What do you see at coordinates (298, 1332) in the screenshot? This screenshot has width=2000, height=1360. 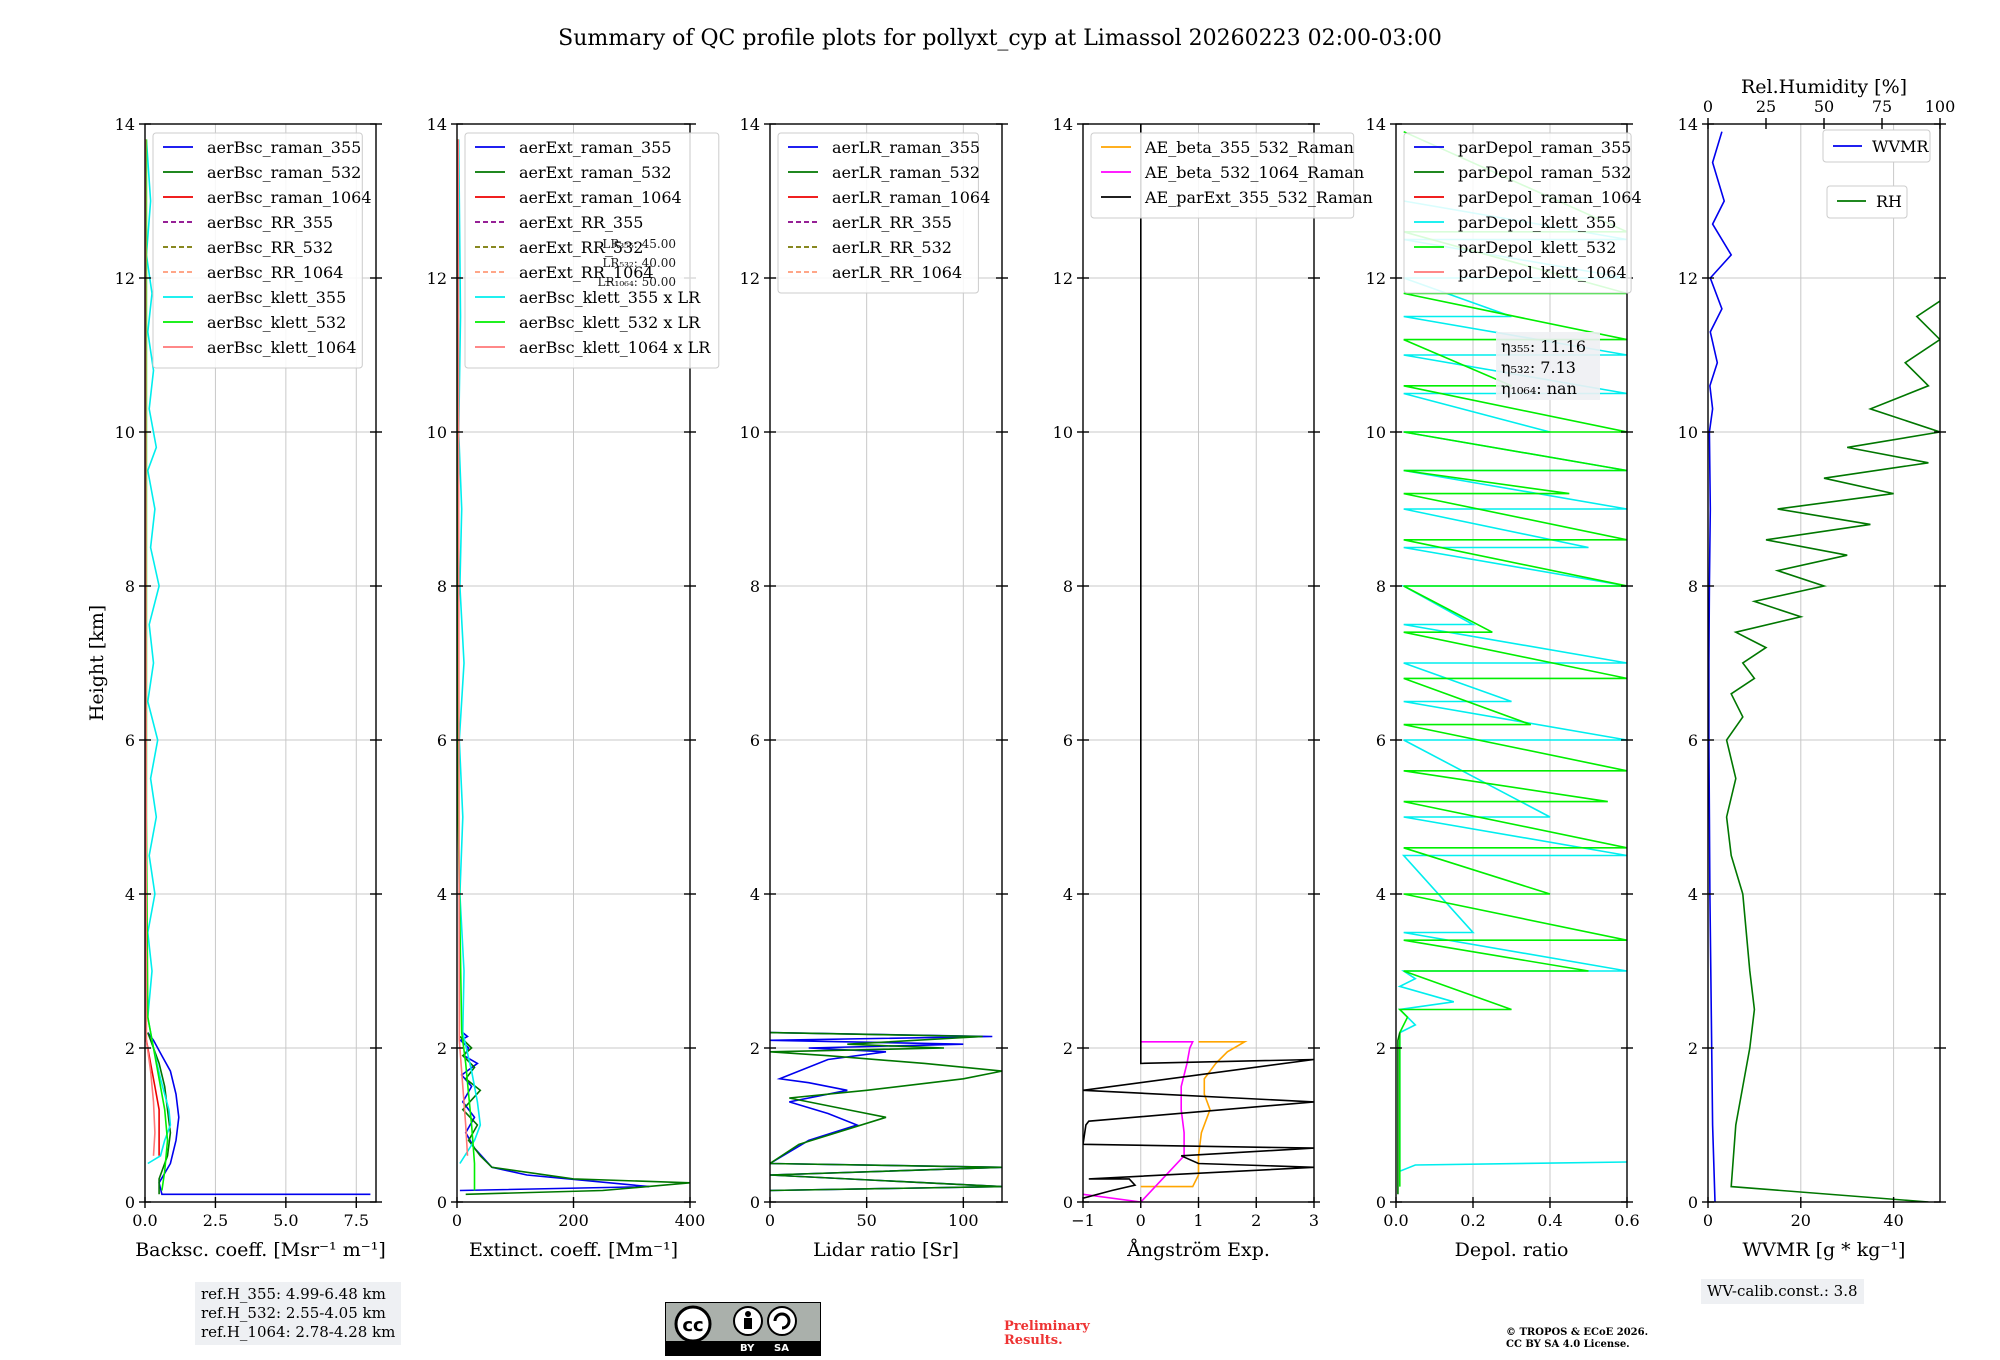 I see `ref-height-1064: ref.H_1064: 2.78-4.28 km` at bounding box center [298, 1332].